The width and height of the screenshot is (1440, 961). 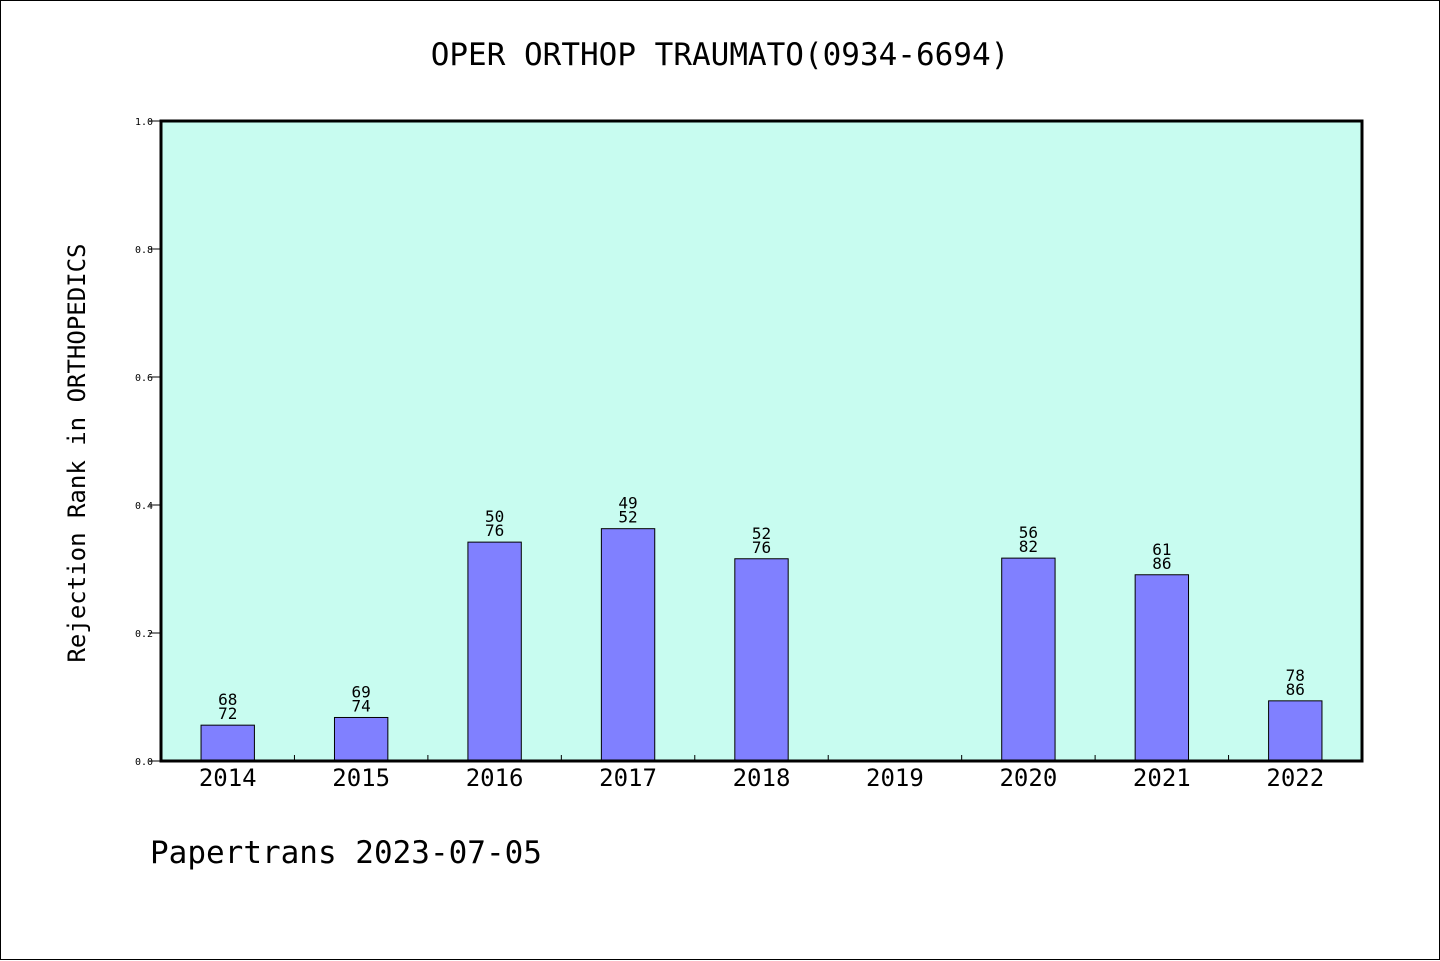 I want to click on bar-2021, so click(x=1162, y=668).